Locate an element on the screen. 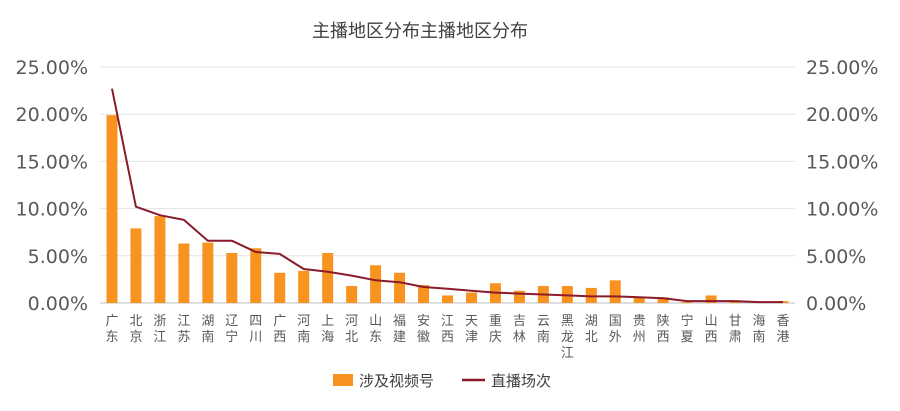  y-left-tick-label: 25.00% is located at coordinates (52, 68).